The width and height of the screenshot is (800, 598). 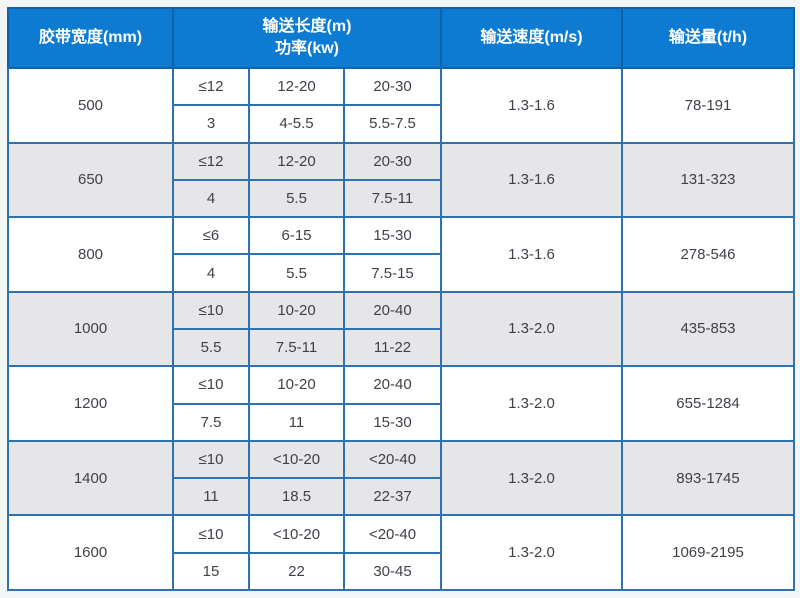 I want to click on cell-power-1: 11, so click(x=211, y=497).